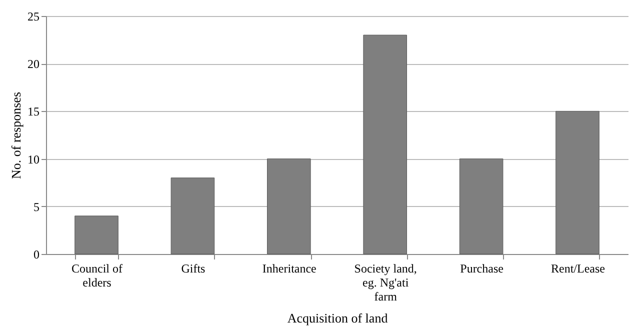 This screenshot has width=640, height=333. Describe the element at coordinates (37, 255) in the screenshot. I see `y-tick-label: 0` at that location.